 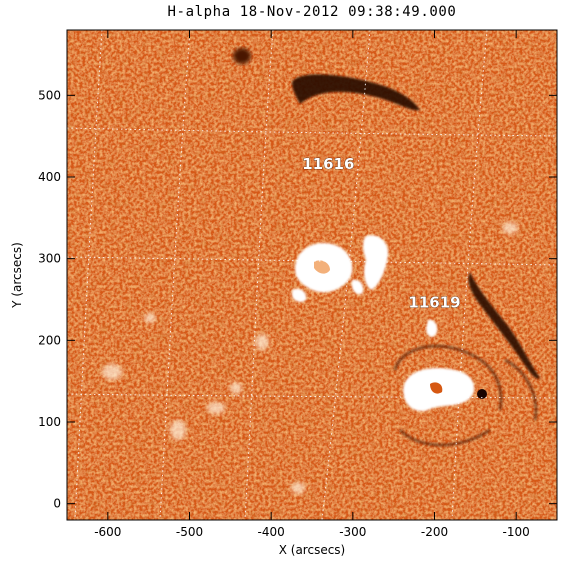 I want to click on y-tick-label: 300, so click(x=49, y=259).